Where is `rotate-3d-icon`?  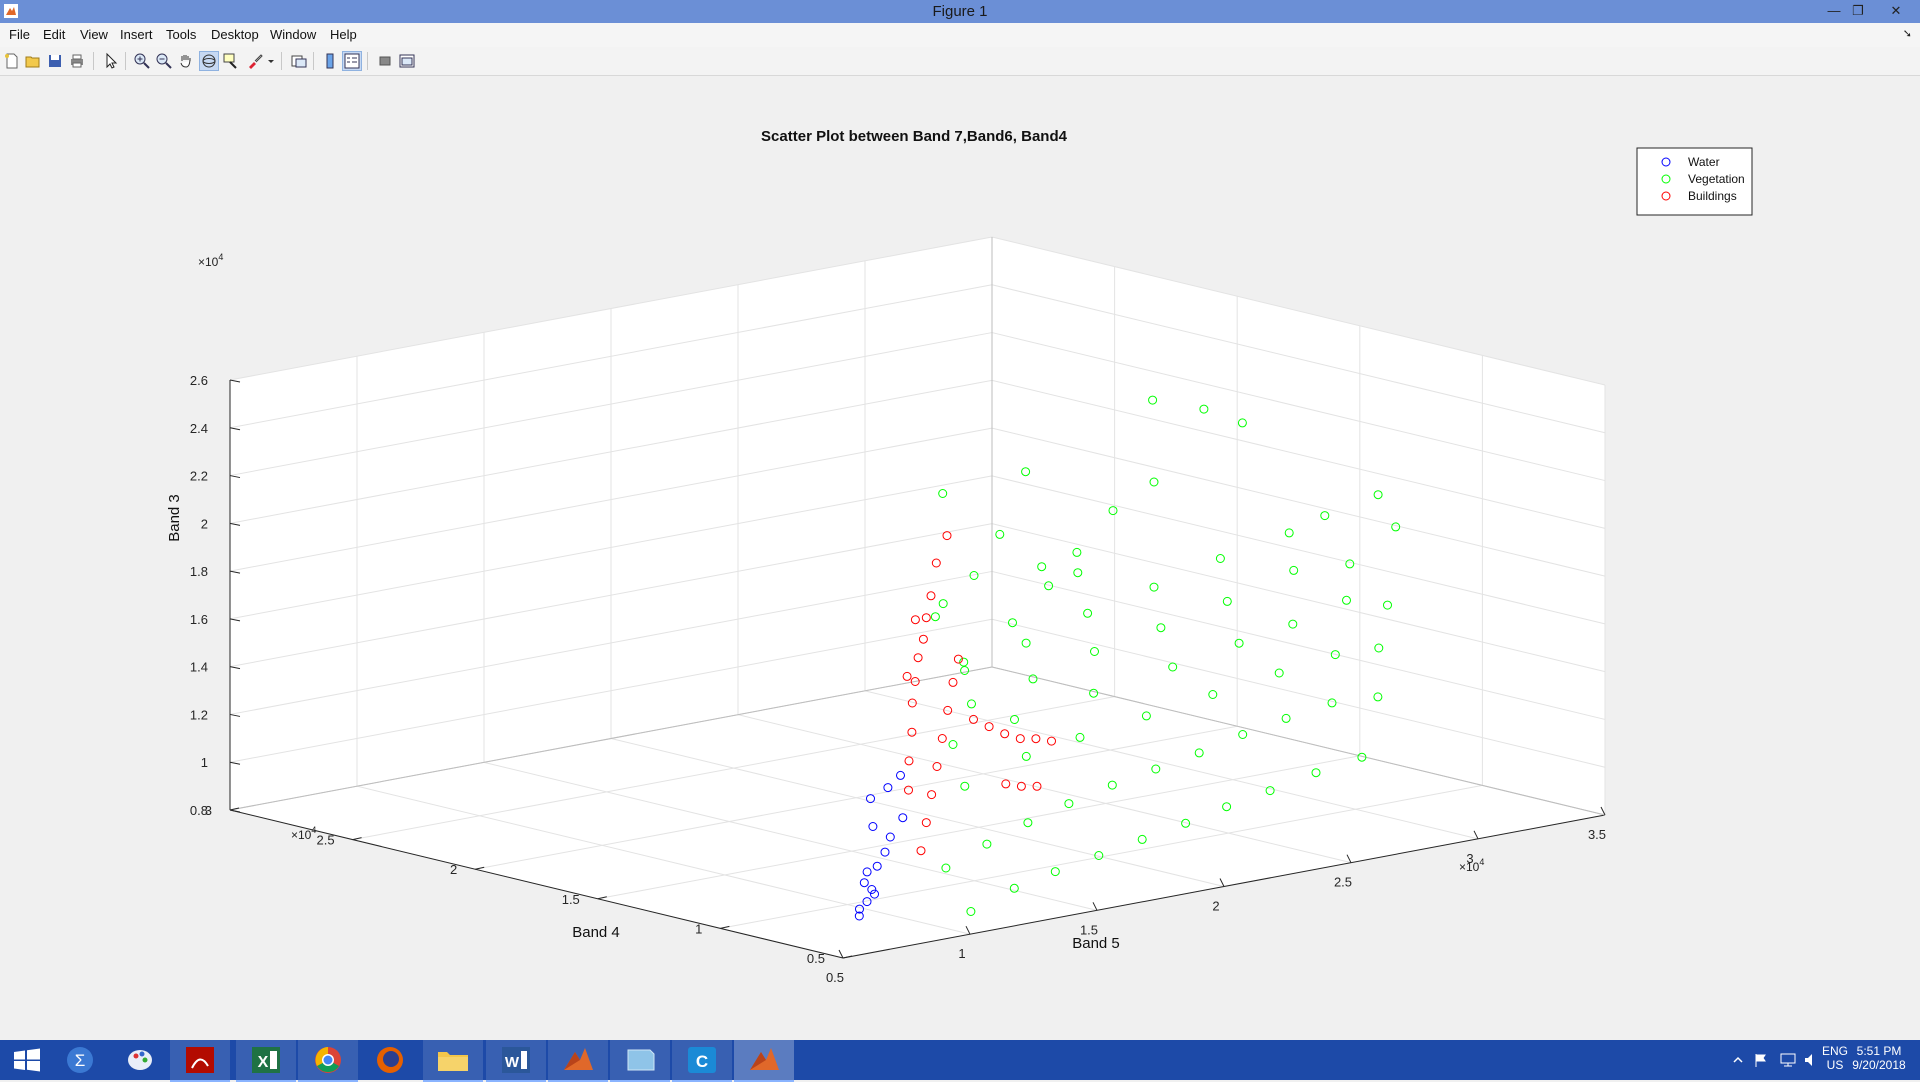 rotate-3d-icon is located at coordinates (209, 61).